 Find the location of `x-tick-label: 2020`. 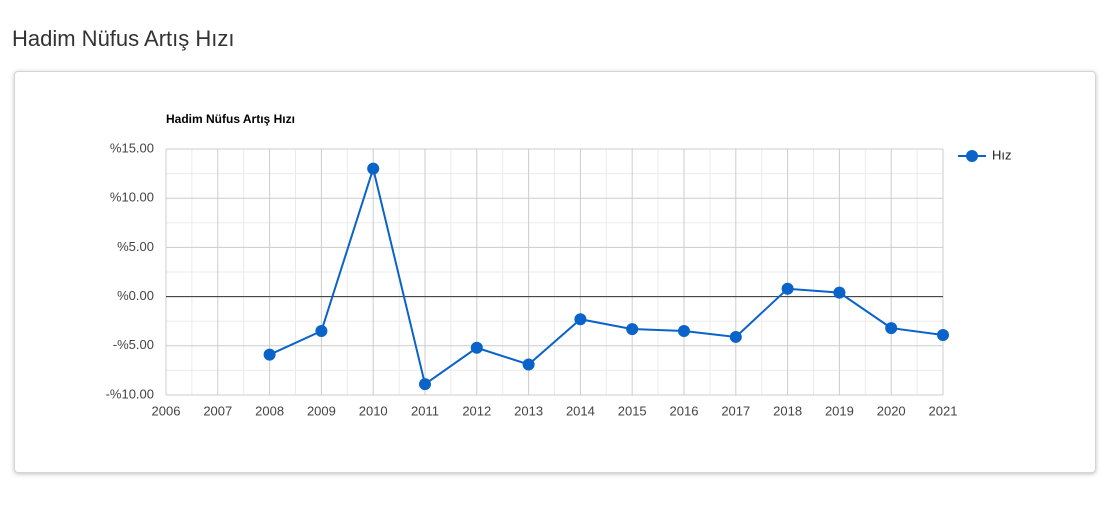

x-tick-label: 2020 is located at coordinates (891, 410).